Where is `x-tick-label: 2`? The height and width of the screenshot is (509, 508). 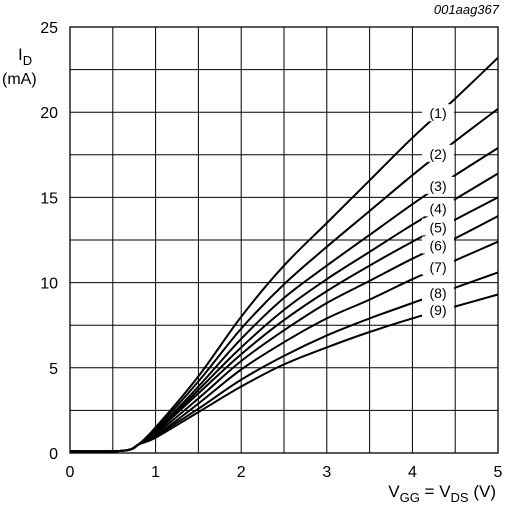 x-tick-label: 2 is located at coordinates (241, 472).